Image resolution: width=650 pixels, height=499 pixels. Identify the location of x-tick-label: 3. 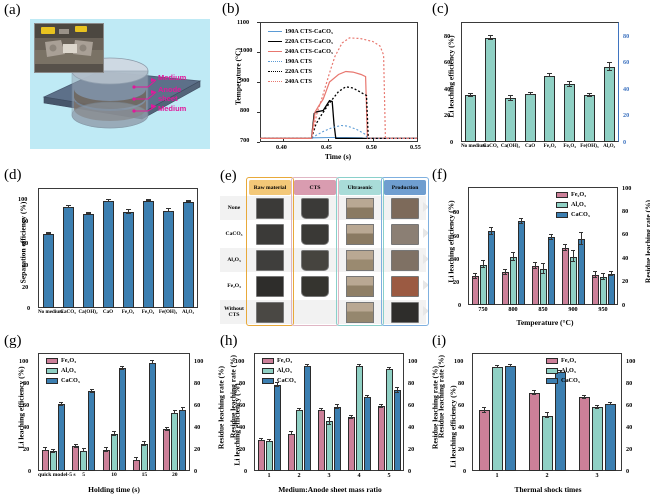
(597, 475).